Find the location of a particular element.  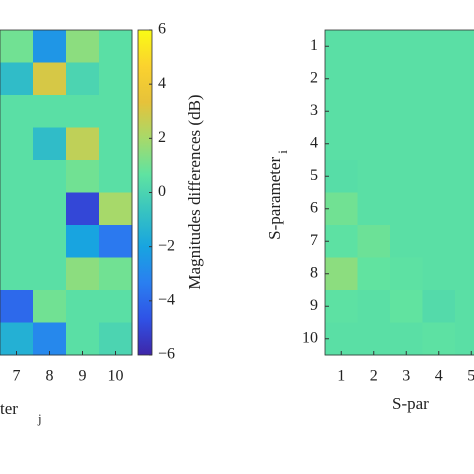

x-tick-label: 2 is located at coordinates (374, 376).